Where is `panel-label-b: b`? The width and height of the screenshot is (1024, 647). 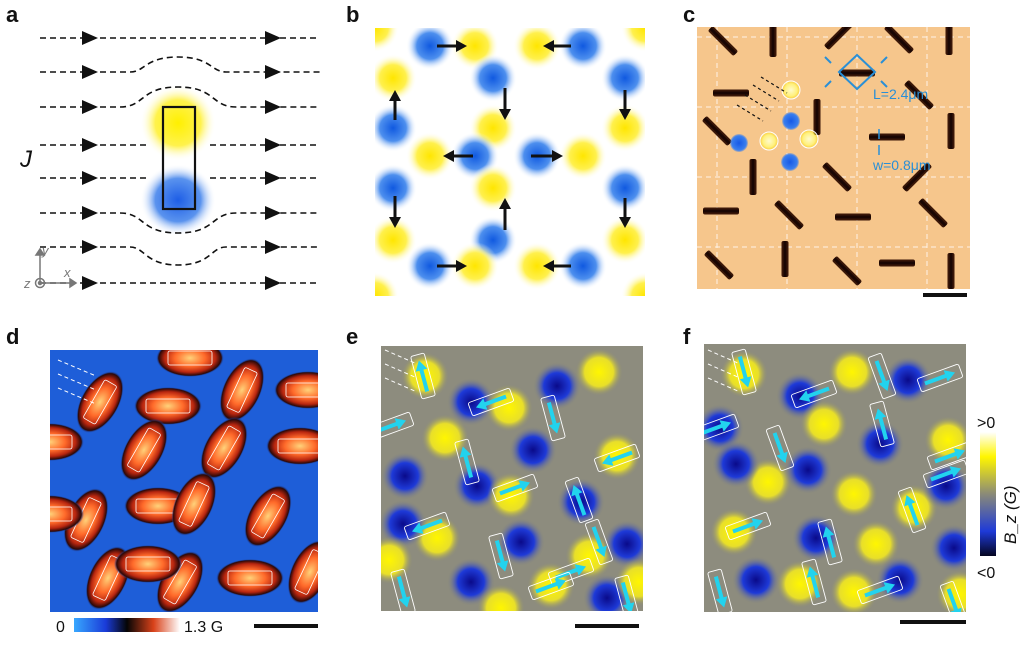
panel-label-b: b is located at coordinates (353, 14).